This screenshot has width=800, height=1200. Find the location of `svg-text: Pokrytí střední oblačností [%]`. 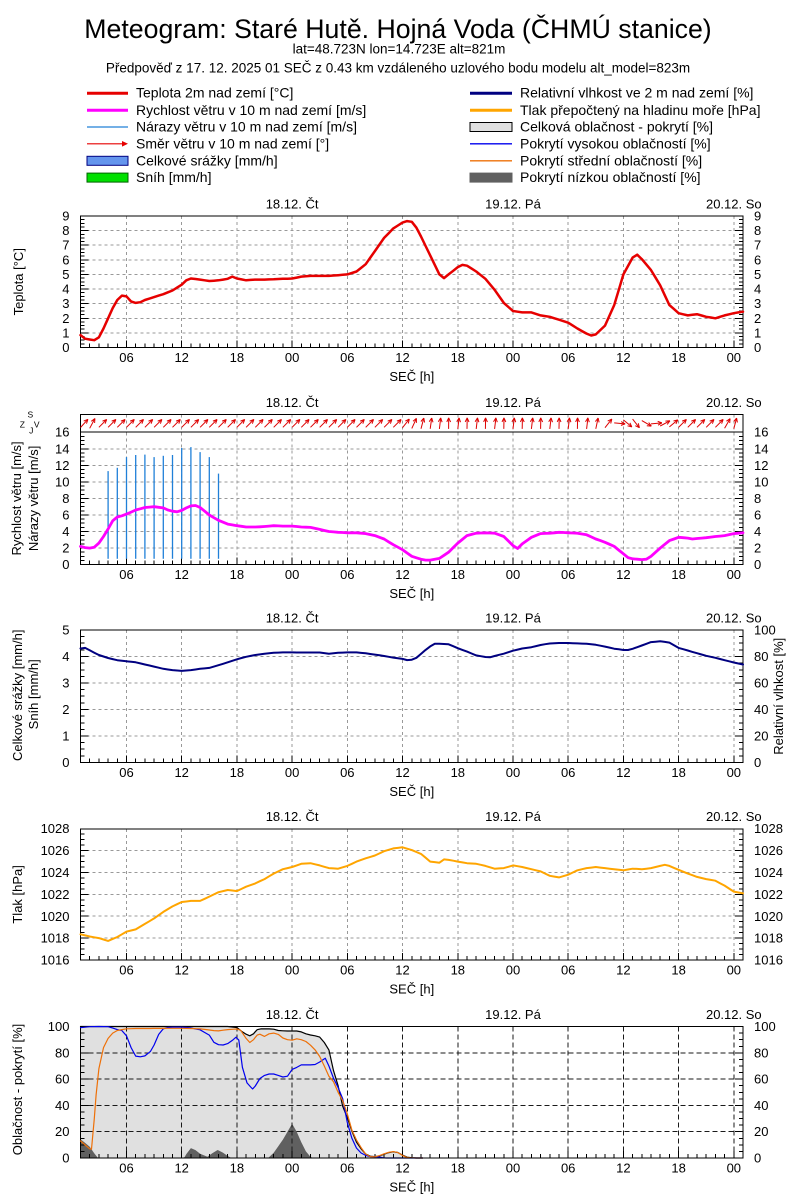

svg-text: Pokrytí střední oblačností [%] is located at coordinates (611, 160).